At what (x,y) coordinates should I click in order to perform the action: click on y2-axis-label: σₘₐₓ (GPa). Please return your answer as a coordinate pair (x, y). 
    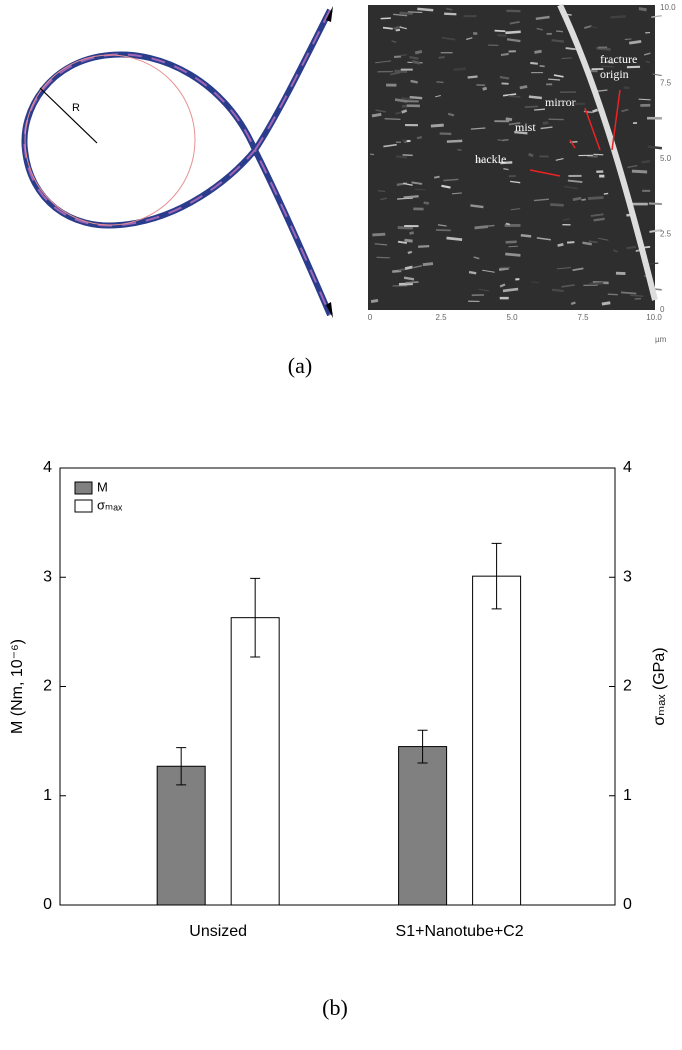
    Looking at the image, I should click on (659, 686).